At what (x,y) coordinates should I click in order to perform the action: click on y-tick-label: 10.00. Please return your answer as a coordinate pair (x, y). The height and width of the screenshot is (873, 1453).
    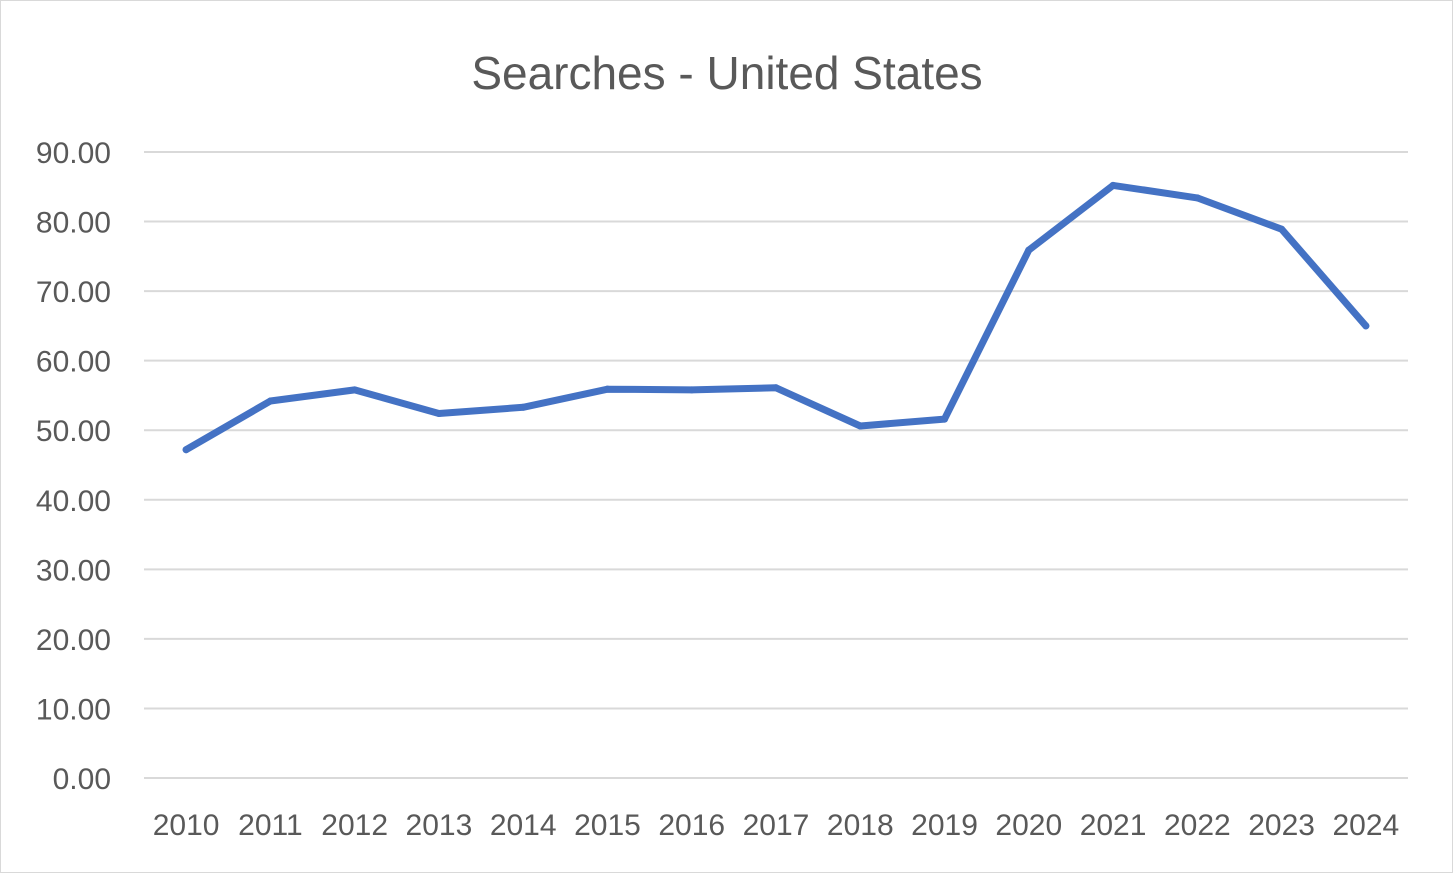
    Looking at the image, I should click on (73, 709).